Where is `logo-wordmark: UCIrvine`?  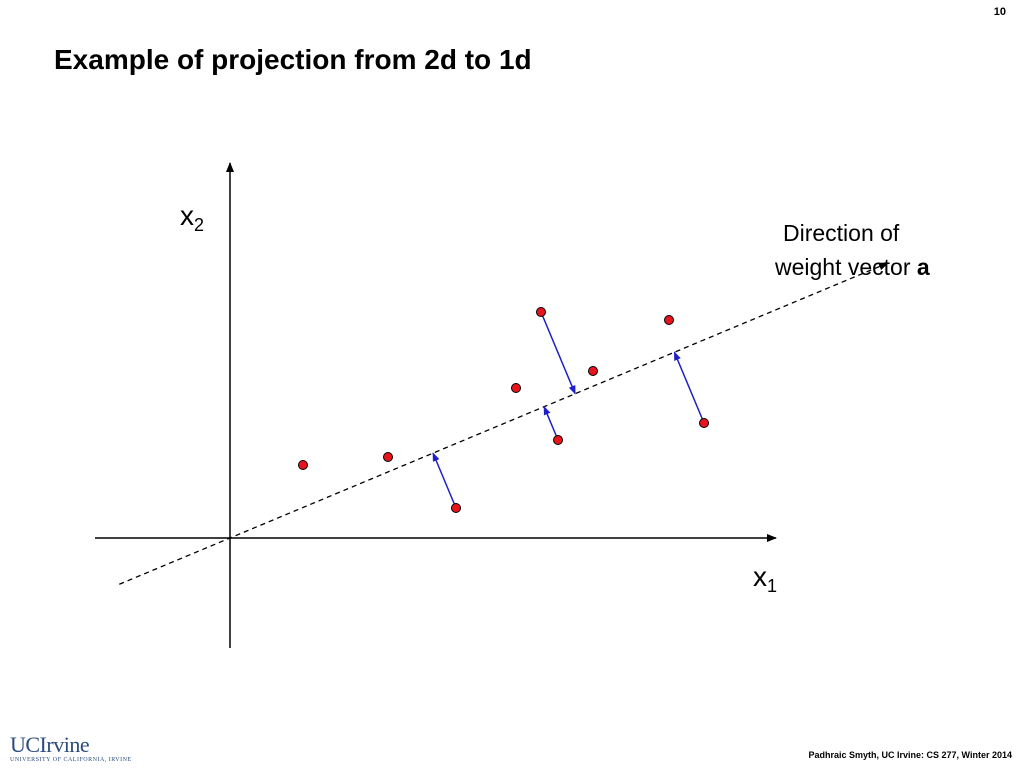 logo-wordmark: UCIrvine is located at coordinates (50, 744).